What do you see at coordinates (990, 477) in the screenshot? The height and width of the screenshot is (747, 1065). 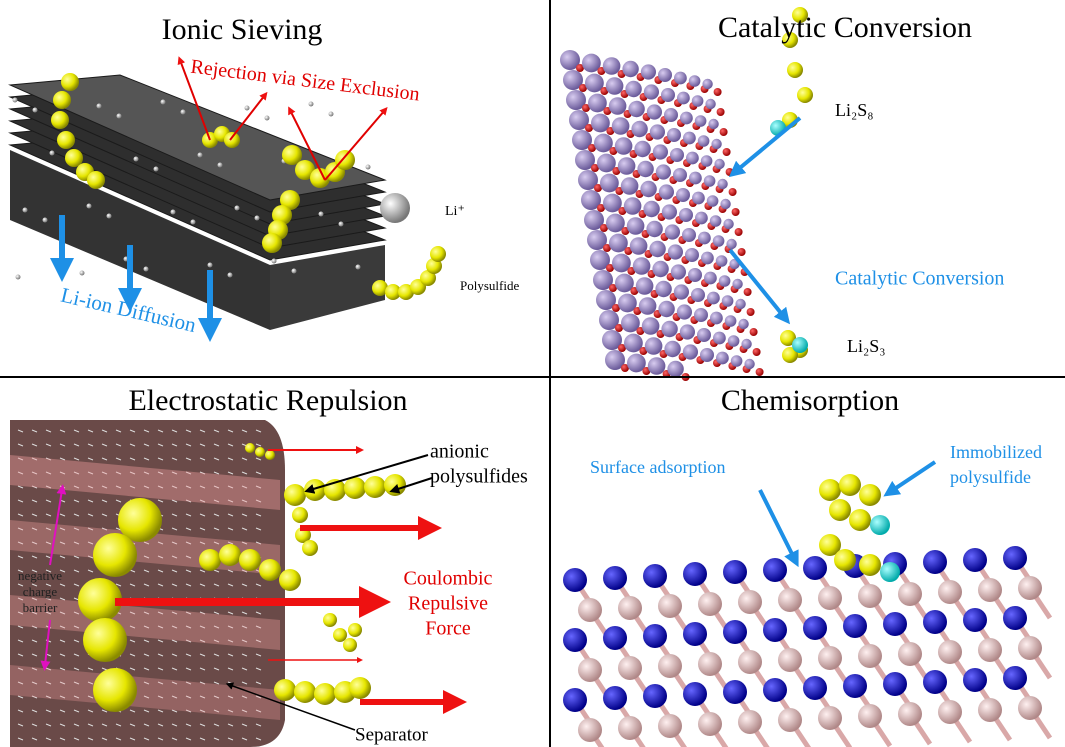 I see `label: polysulfide` at bounding box center [990, 477].